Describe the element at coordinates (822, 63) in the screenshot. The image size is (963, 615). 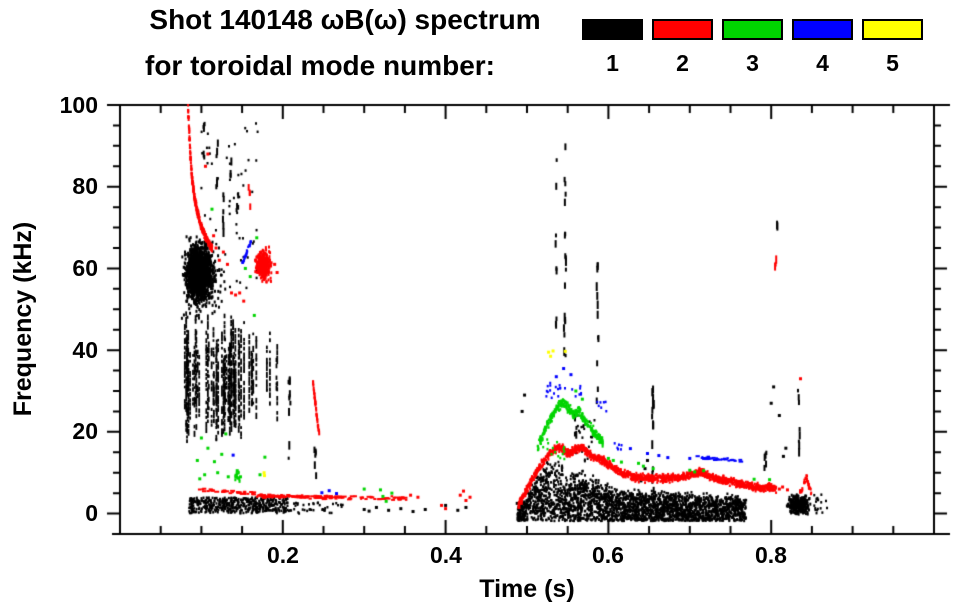
I see `legend-label-mode-4: 4` at that location.